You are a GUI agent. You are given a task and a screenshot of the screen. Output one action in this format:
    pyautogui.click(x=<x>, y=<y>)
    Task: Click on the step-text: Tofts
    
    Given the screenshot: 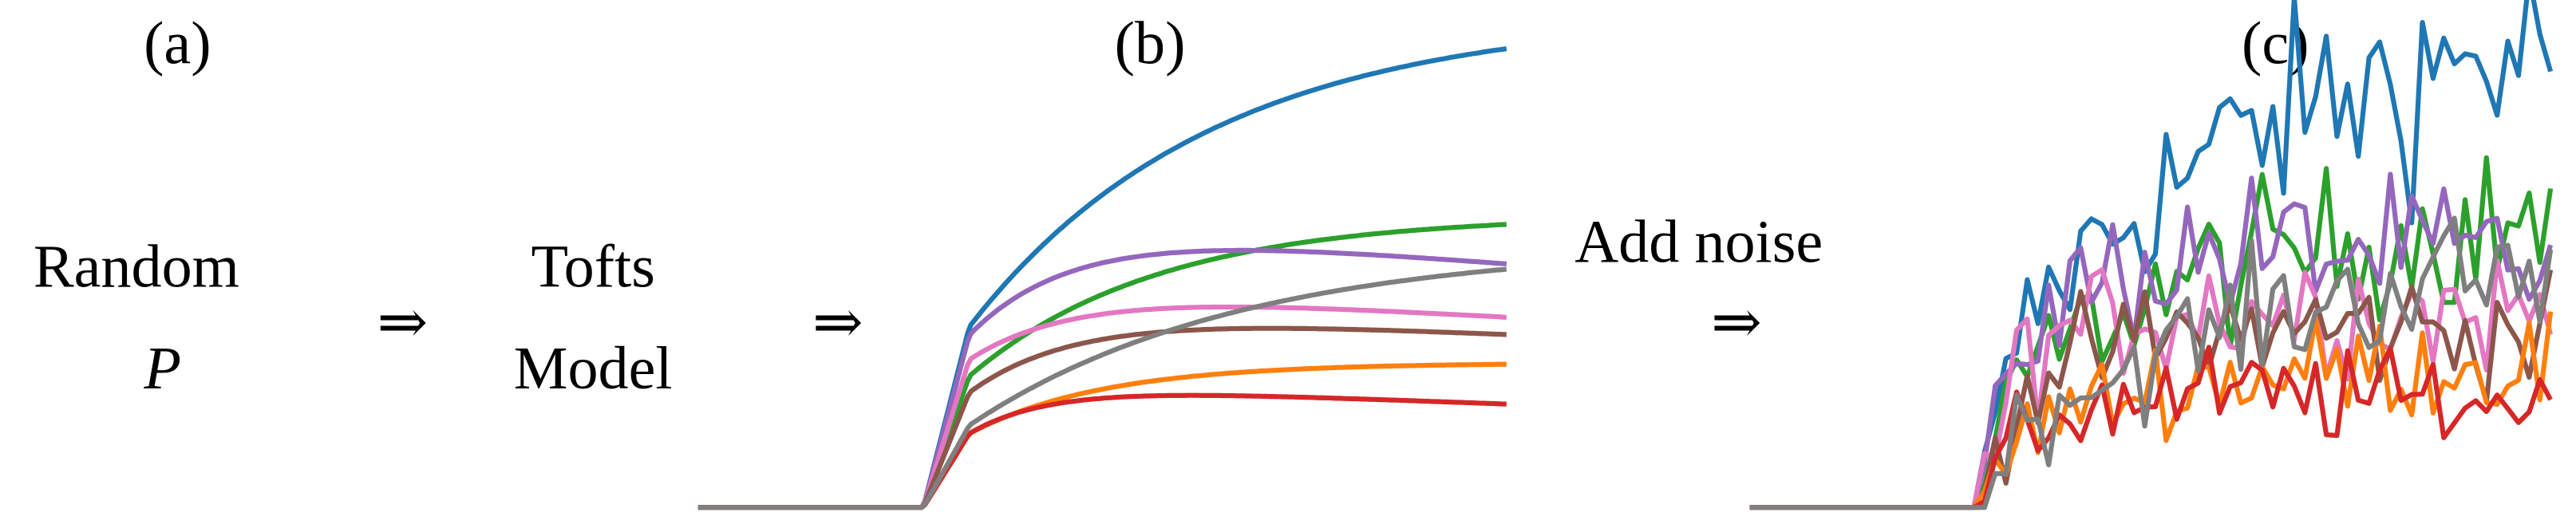 What is the action you would take?
    pyautogui.click(x=592, y=266)
    